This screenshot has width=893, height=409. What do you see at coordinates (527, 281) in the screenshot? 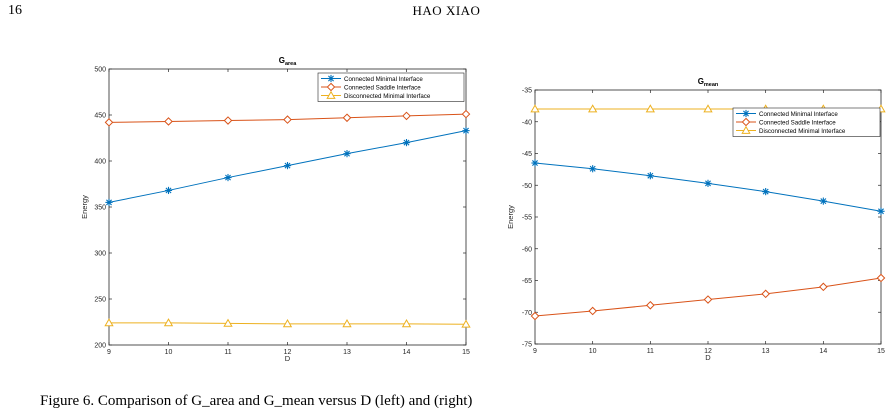
I see `y-tick-label: -65` at bounding box center [527, 281].